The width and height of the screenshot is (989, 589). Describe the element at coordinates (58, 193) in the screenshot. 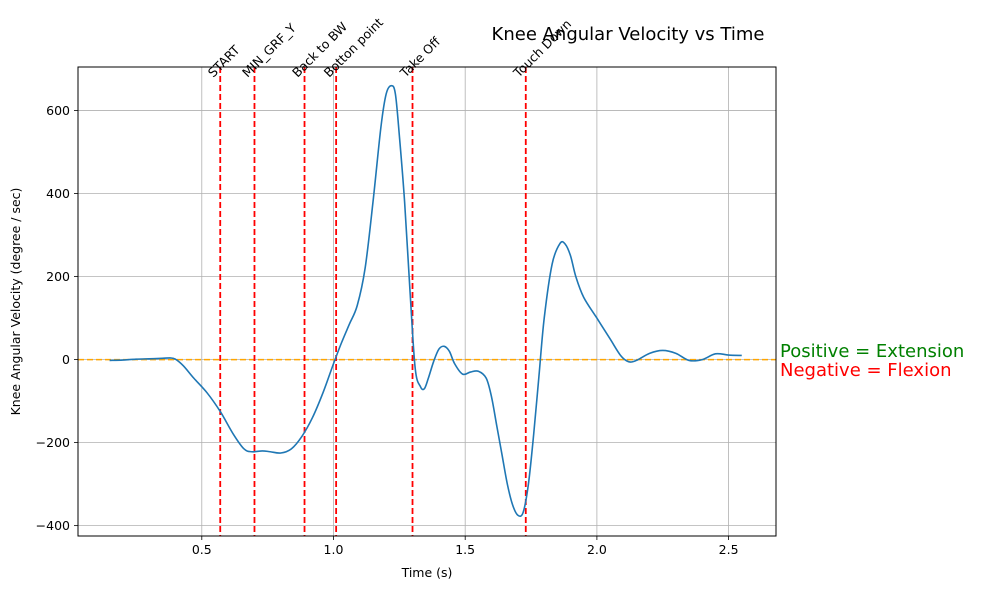

I see `y-tick-label: 400` at that location.